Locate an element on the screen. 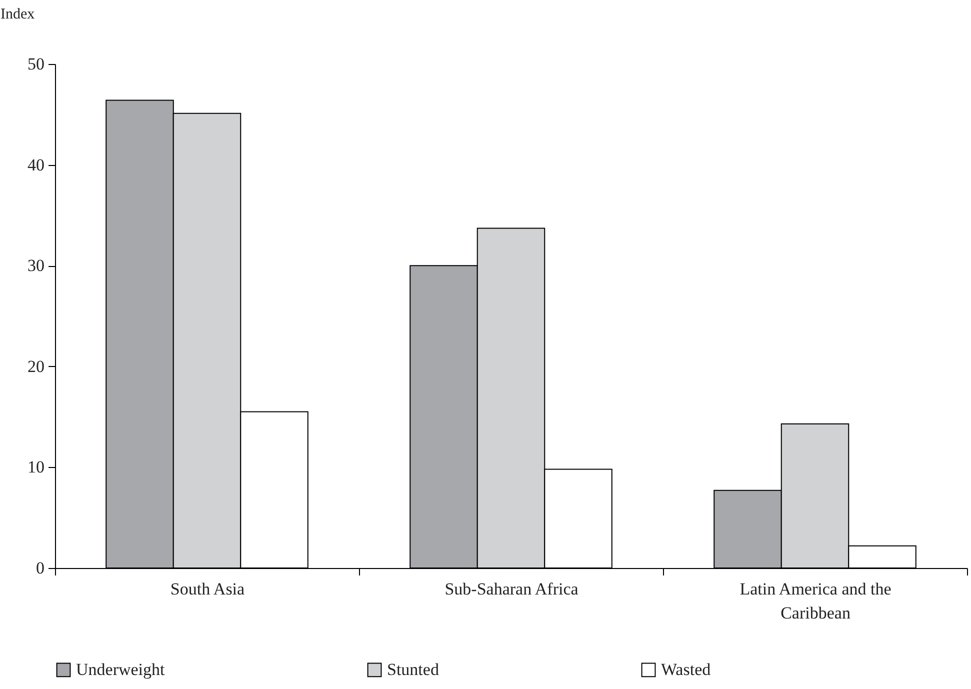 This screenshot has height=689, width=971. y-tick-label: 10 is located at coordinates (36, 467).